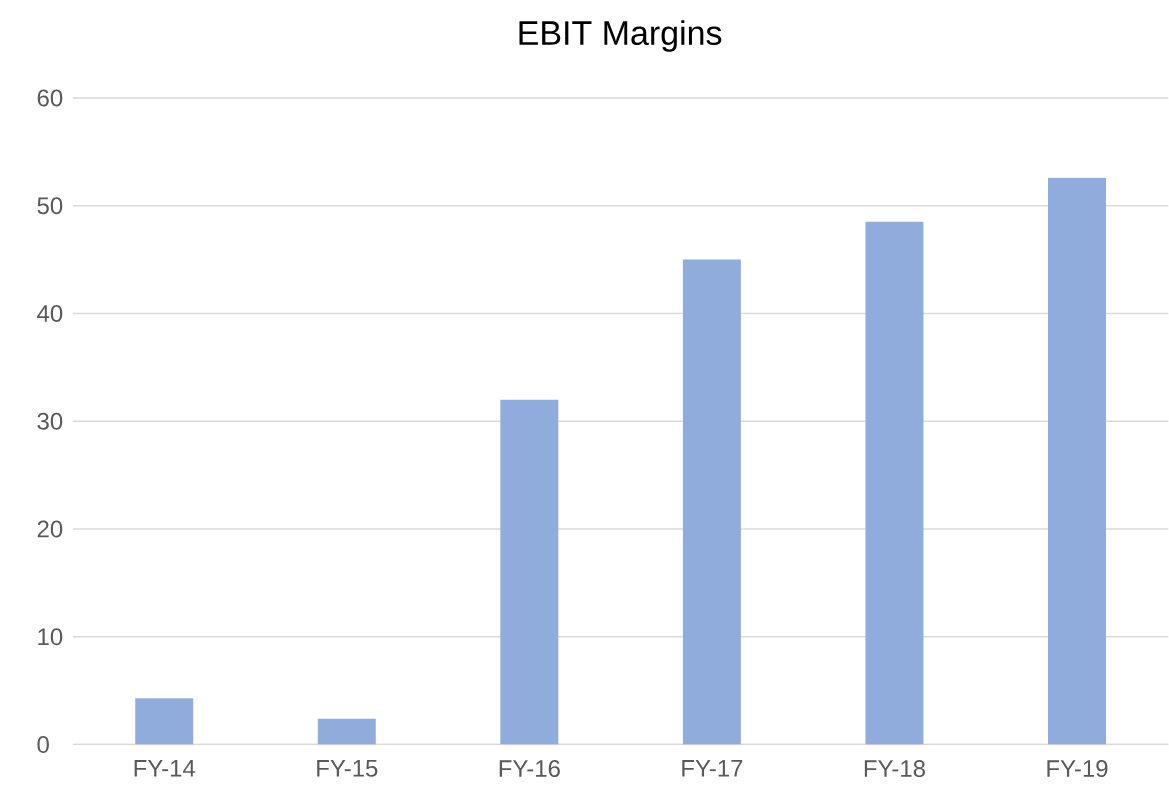 This screenshot has width=1169, height=804. What do you see at coordinates (1077, 769) in the screenshot?
I see `x-tick-label: FY-19` at bounding box center [1077, 769].